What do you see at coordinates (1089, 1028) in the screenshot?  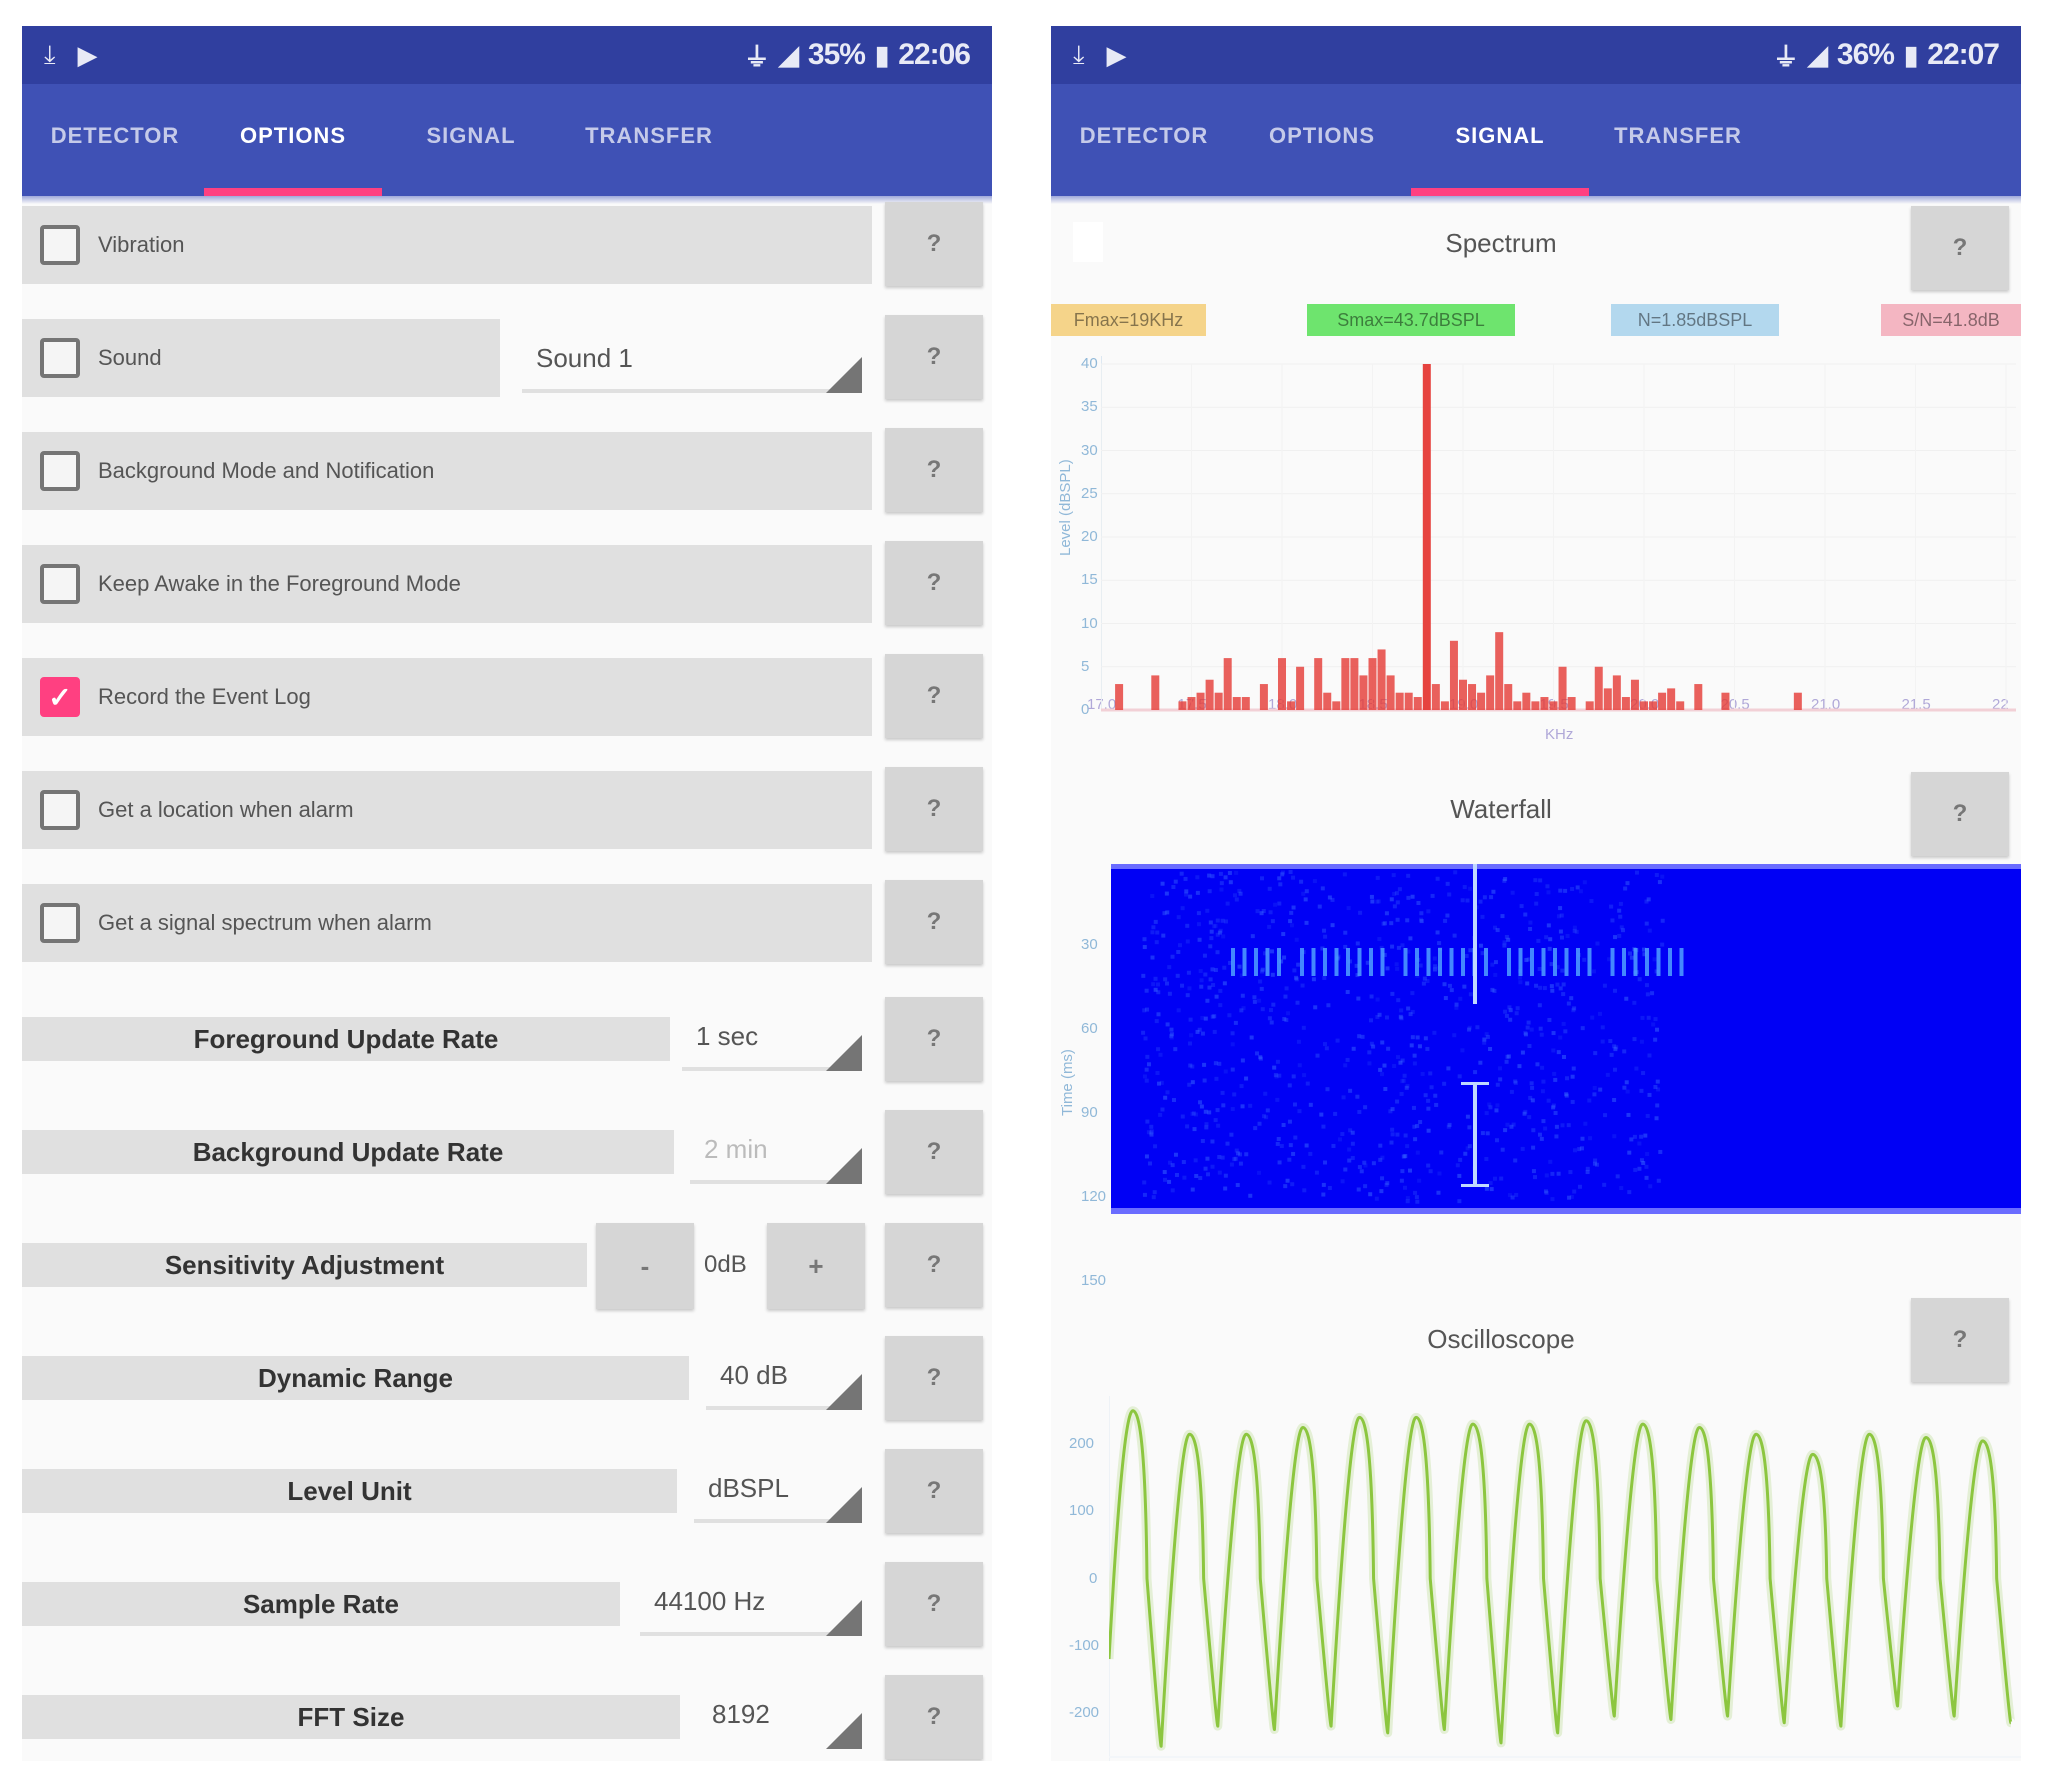 I see `axis-tick-label: 60` at bounding box center [1089, 1028].